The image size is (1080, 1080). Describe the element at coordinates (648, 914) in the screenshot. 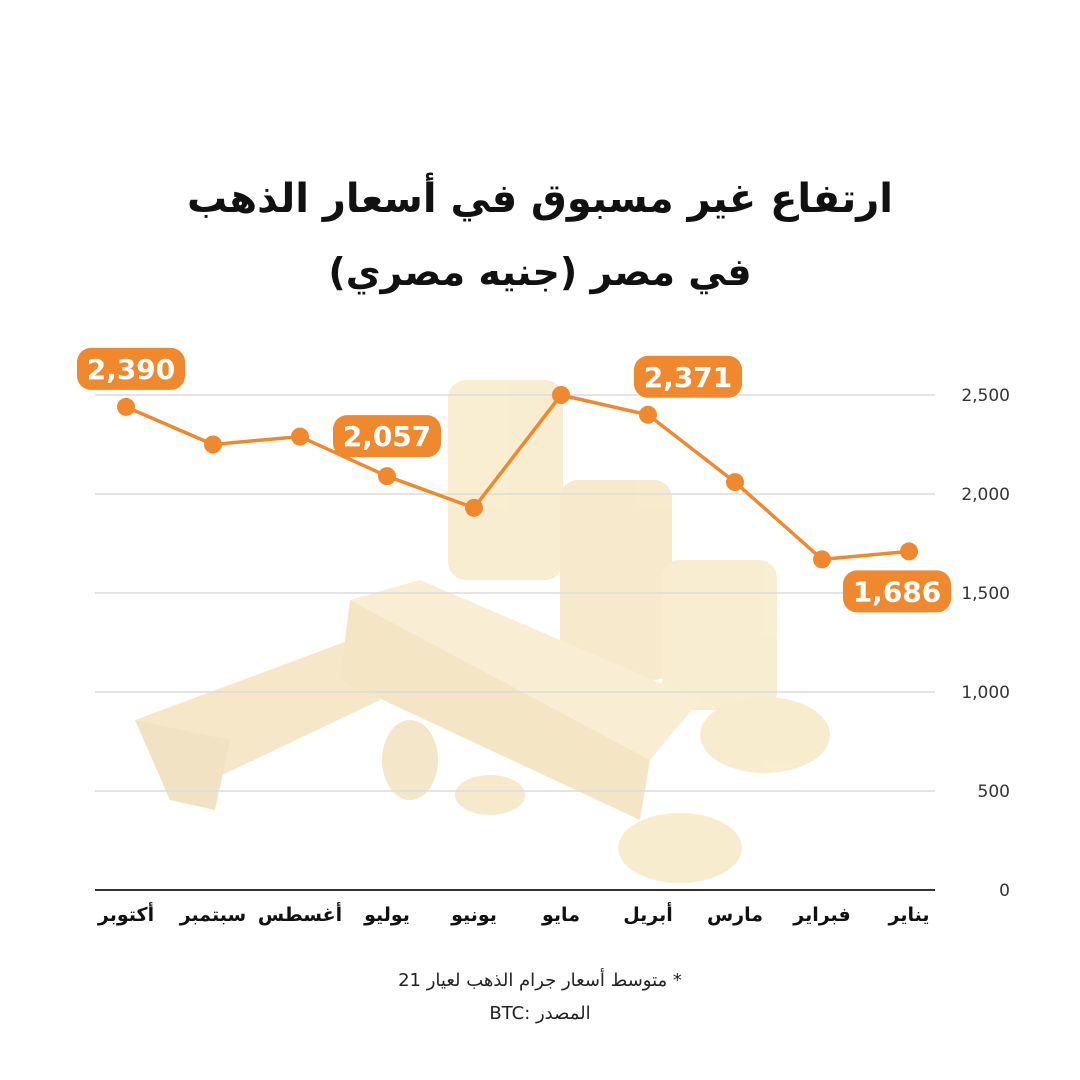

I see `x-tick-label: أبريل` at that location.